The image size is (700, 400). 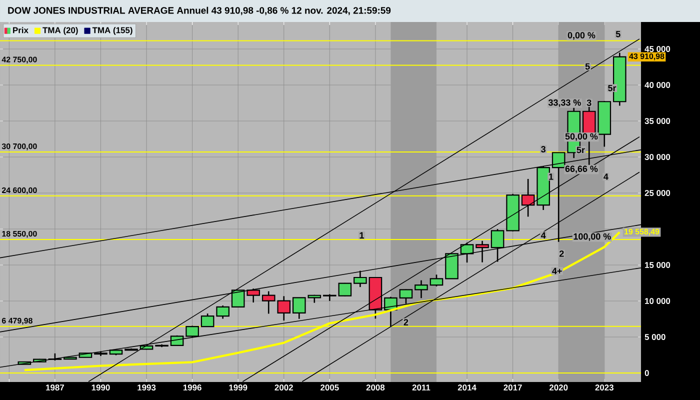 What do you see at coordinates (564, 103) in the screenshot?
I see `annotation: 33,33 %` at bounding box center [564, 103].